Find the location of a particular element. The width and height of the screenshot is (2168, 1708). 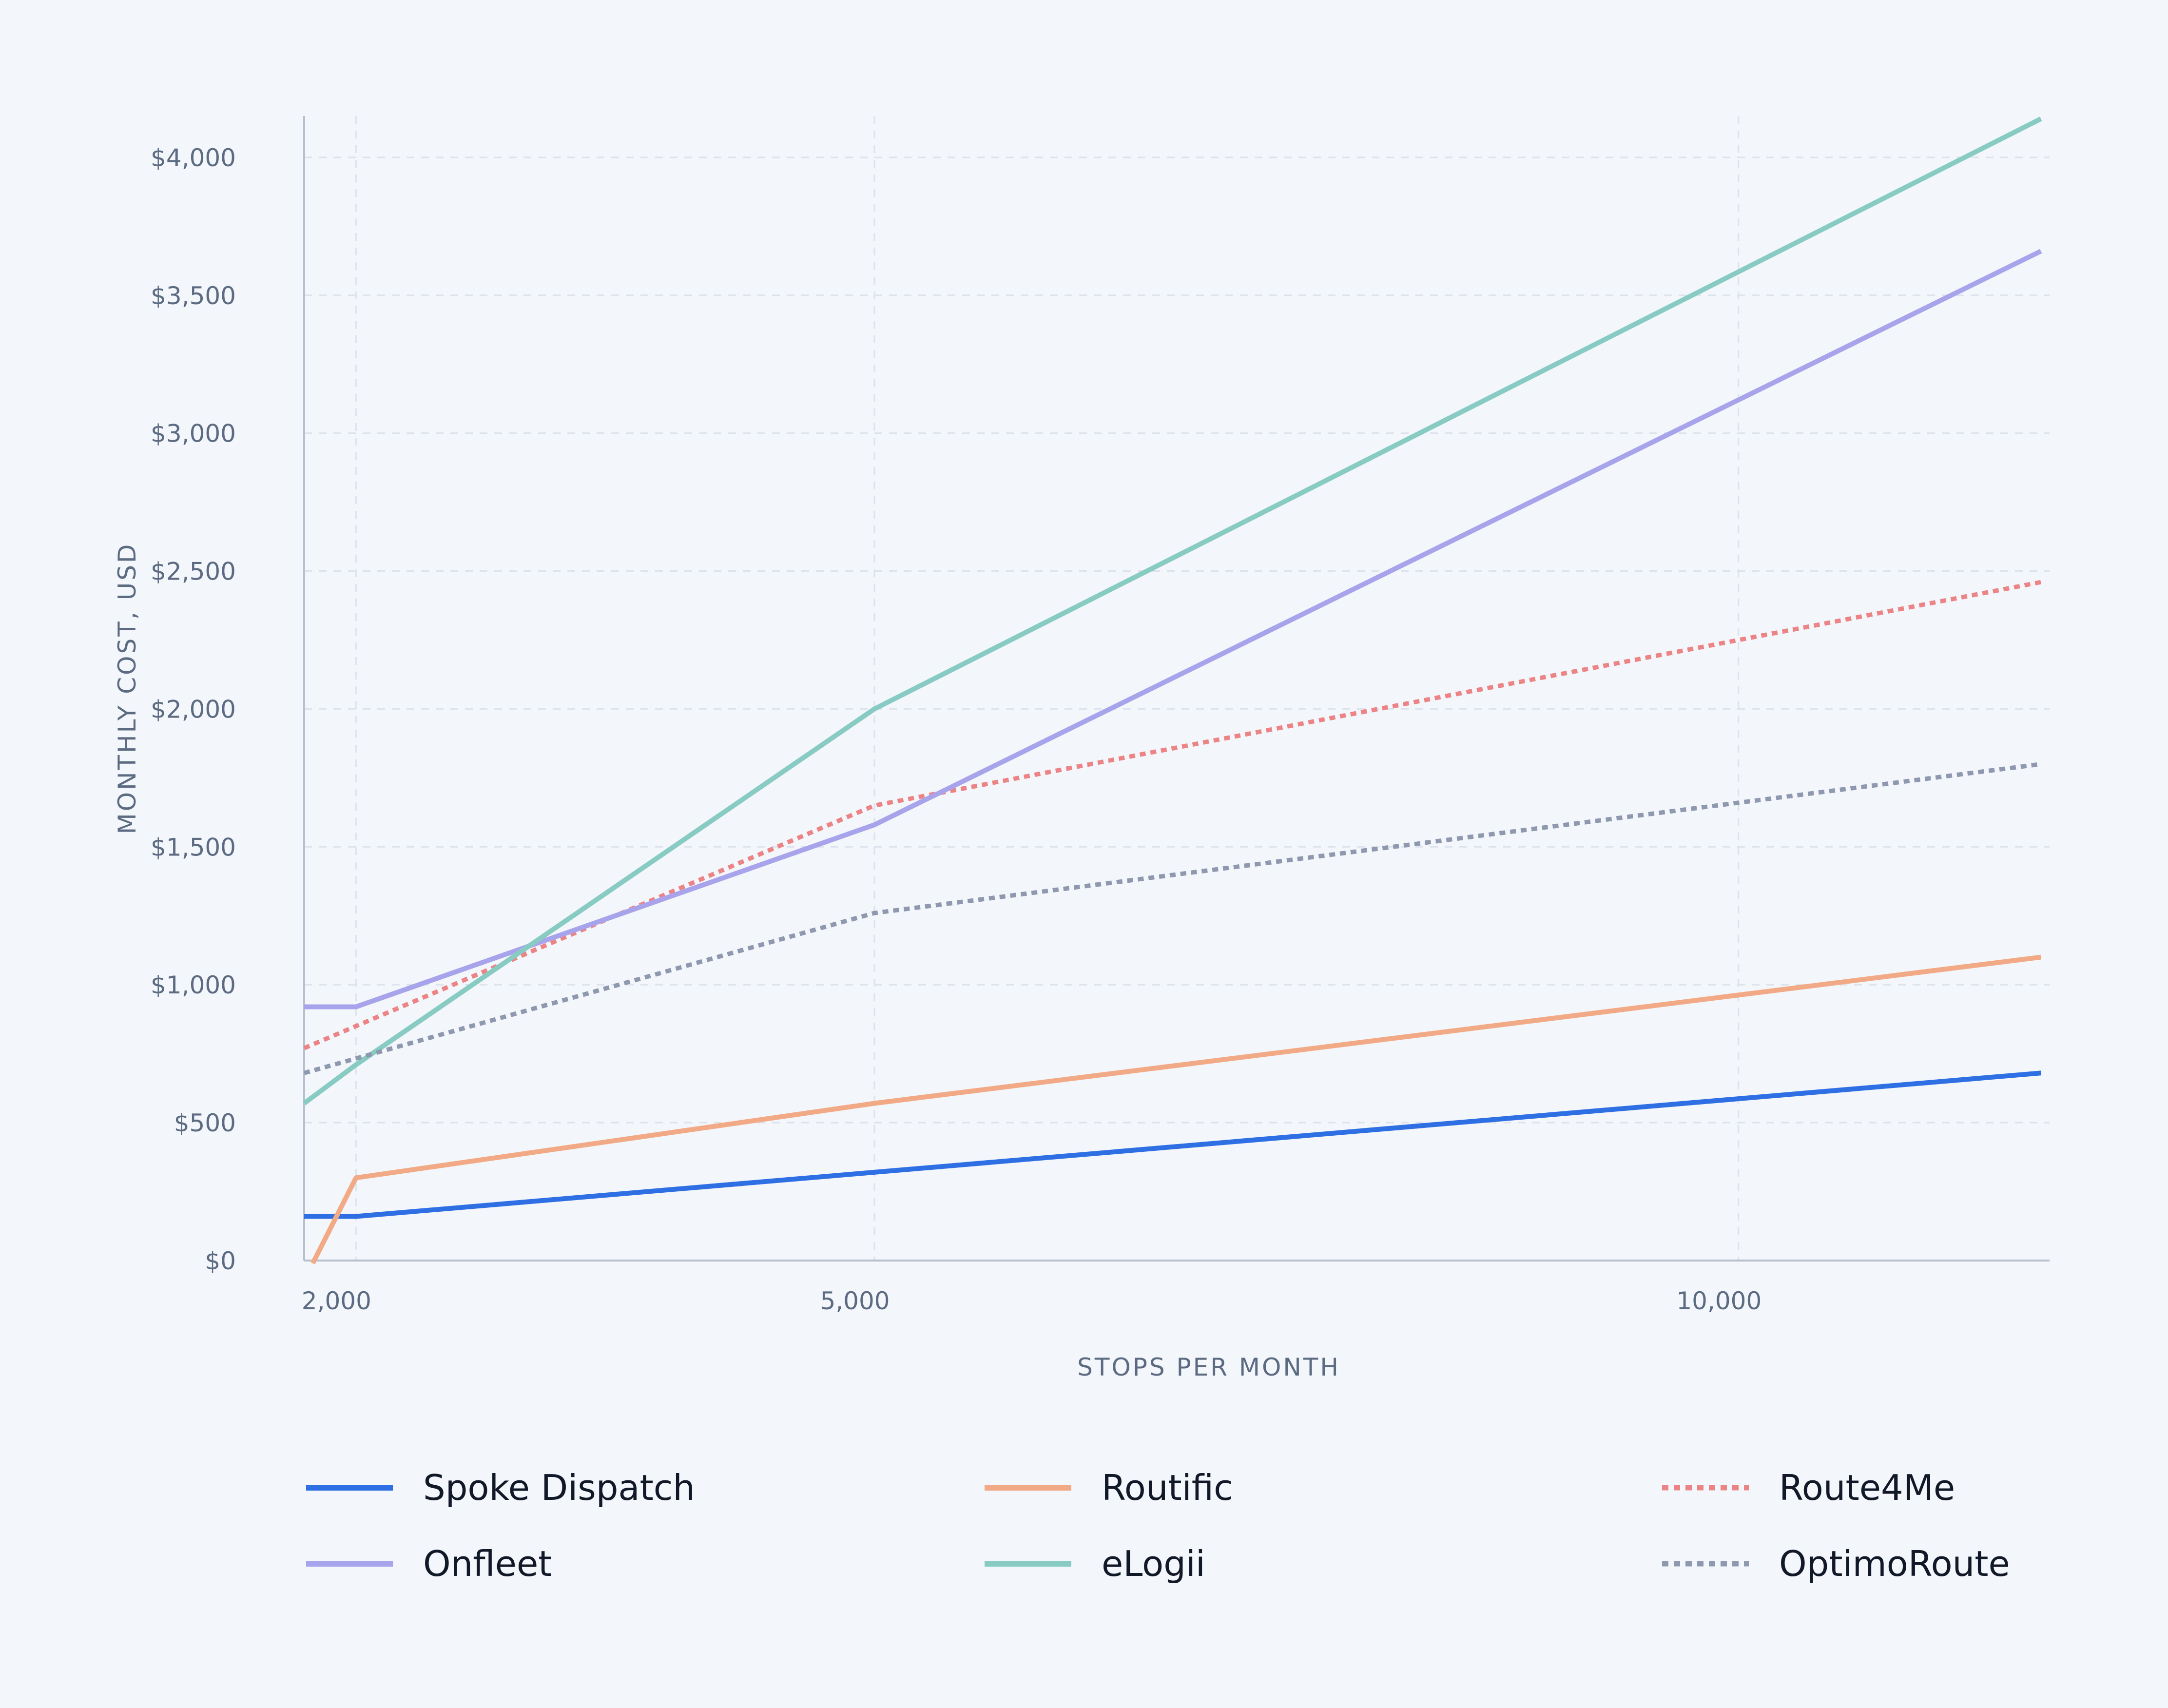

series-line-routific is located at coordinates (1176, 1109).